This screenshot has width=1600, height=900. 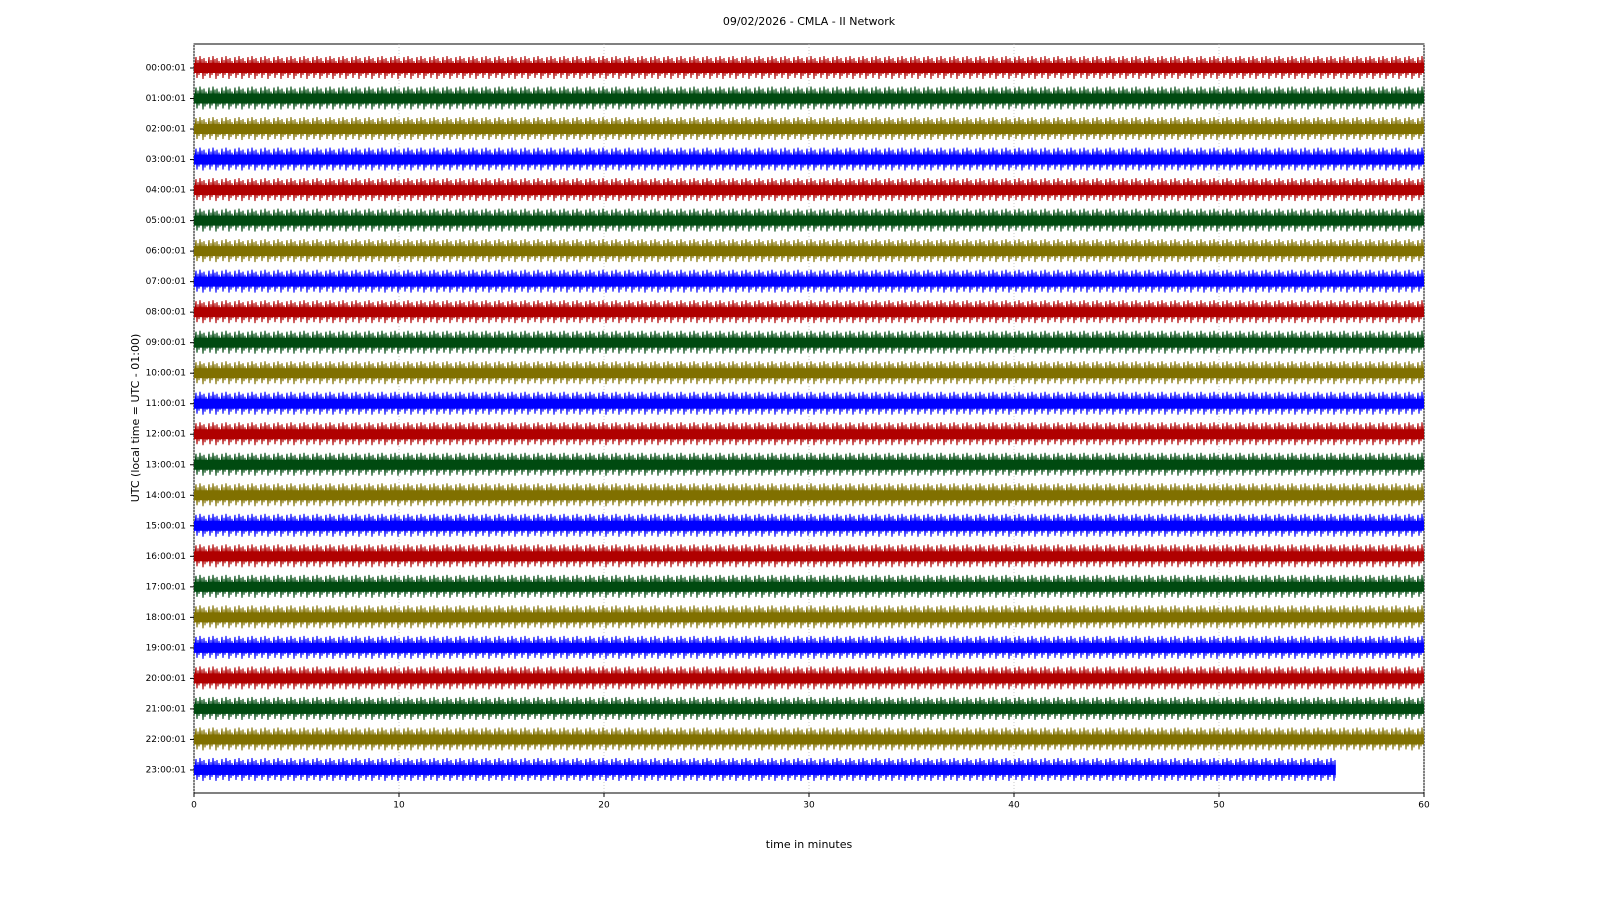 What do you see at coordinates (1219, 806) in the screenshot?
I see `x-tick-label: 50` at bounding box center [1219, 806].